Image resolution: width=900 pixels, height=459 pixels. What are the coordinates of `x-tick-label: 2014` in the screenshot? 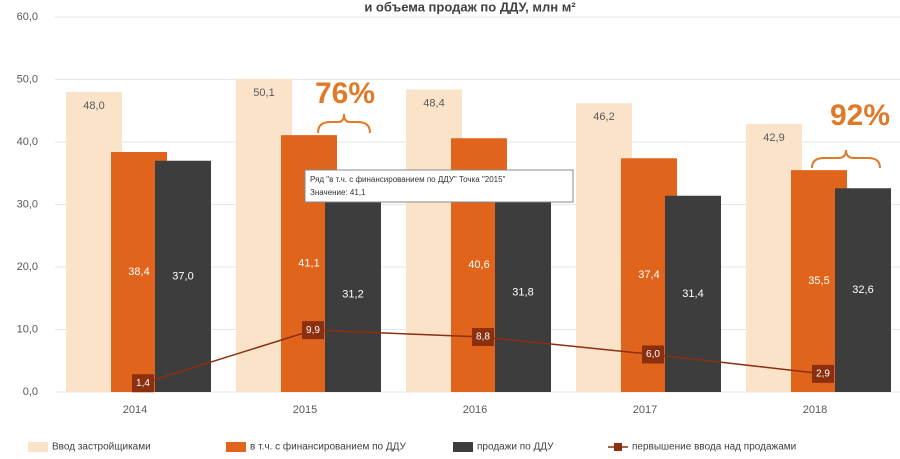 It's located at (135, 410).